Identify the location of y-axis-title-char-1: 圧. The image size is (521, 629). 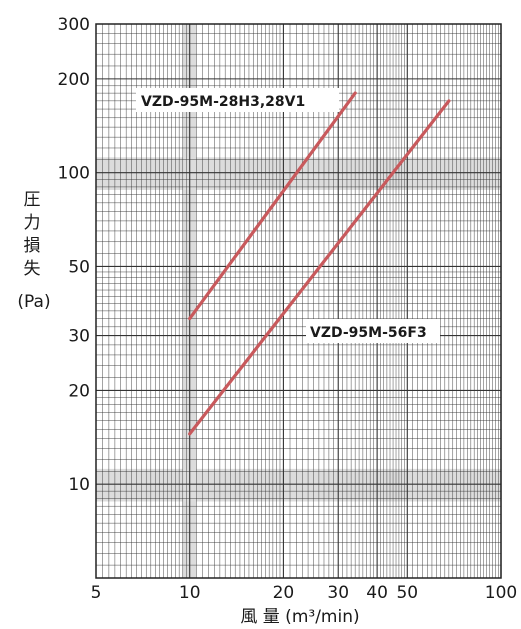
(32, 200).